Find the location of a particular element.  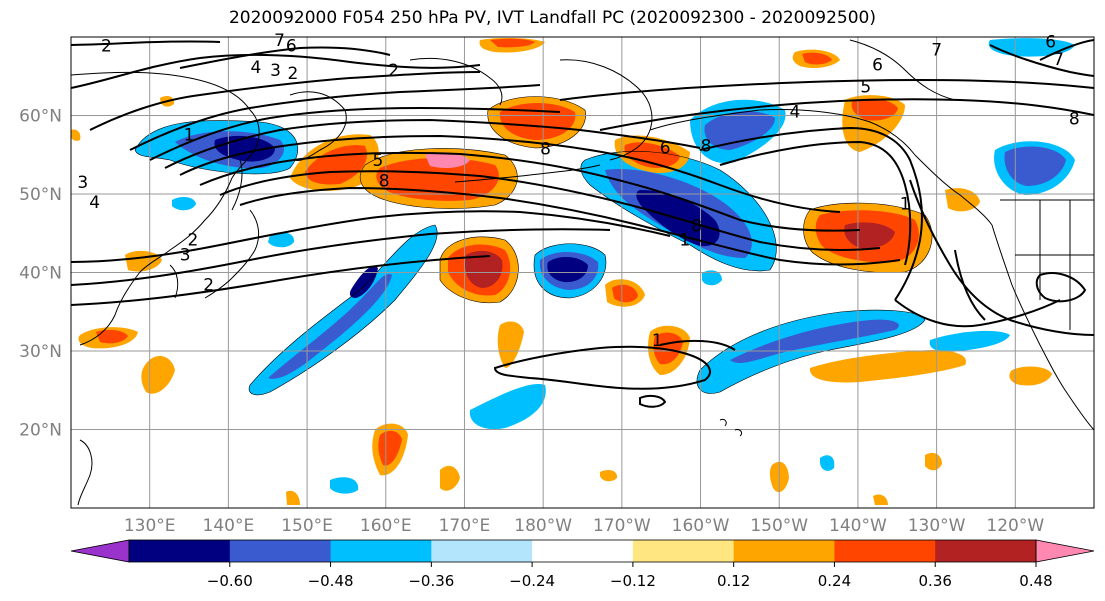

neg-anomaly-alaska-mid is located at coordinates (739, 130).